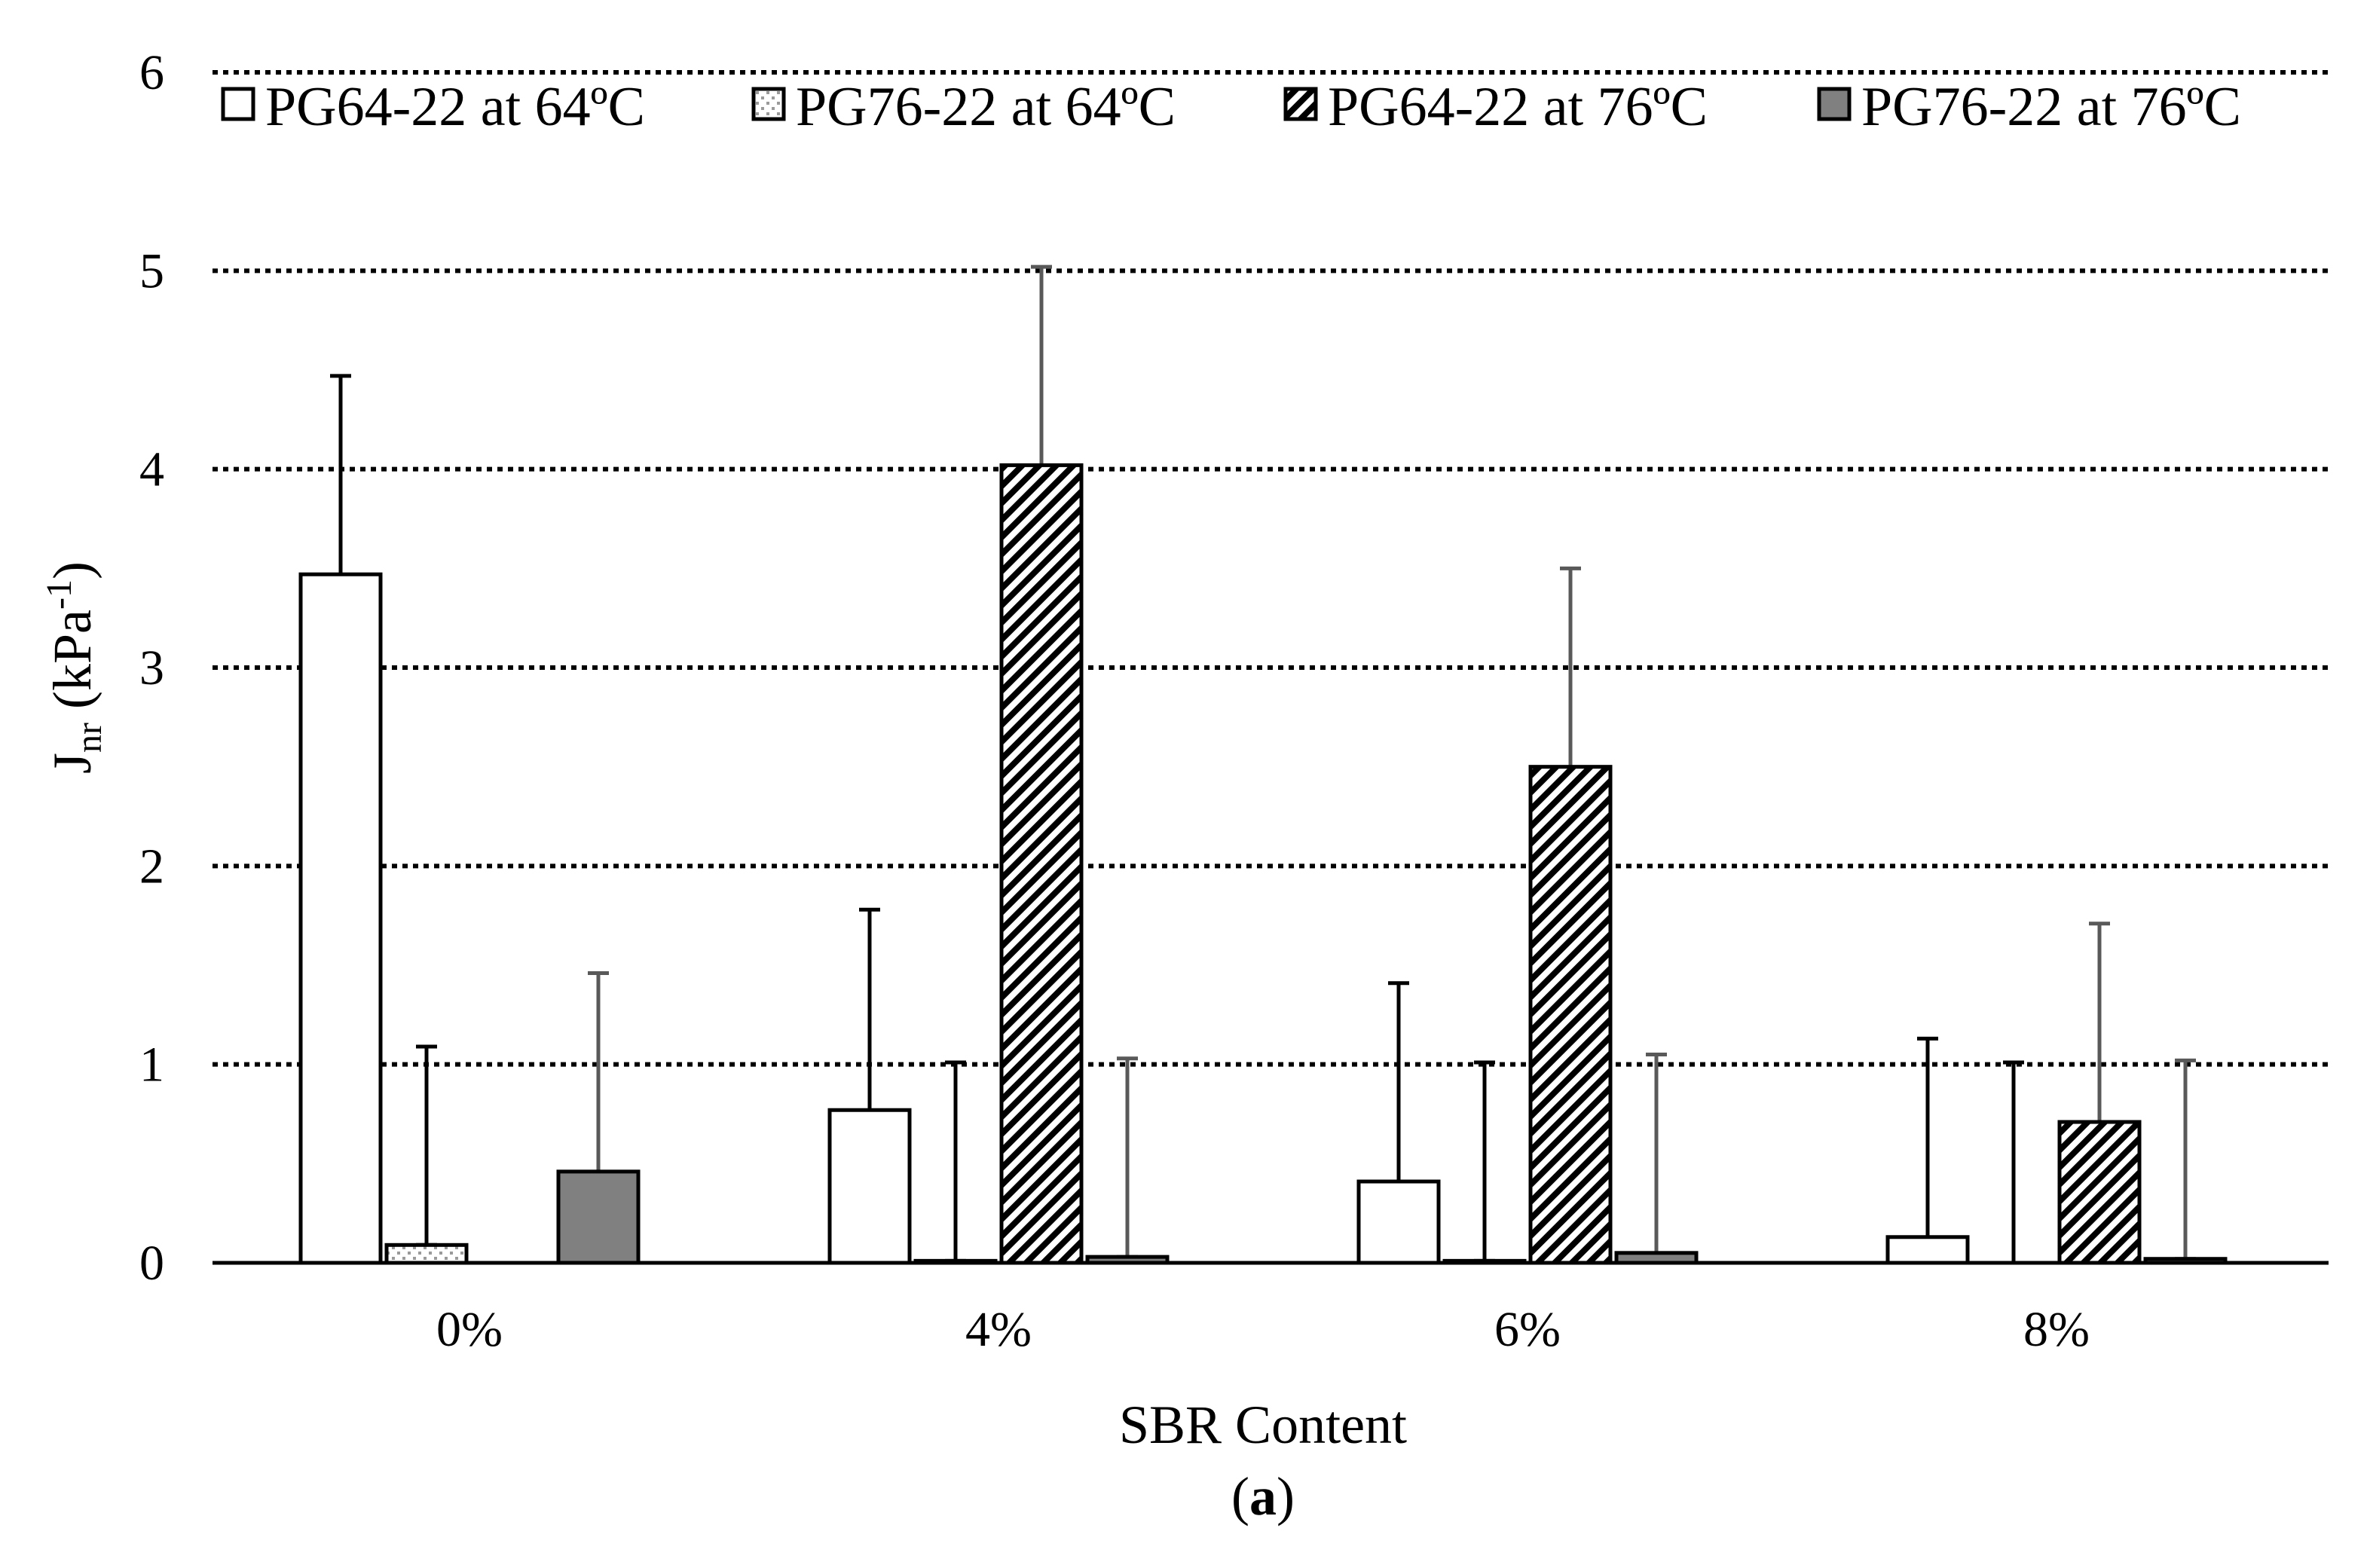 The image size is (2370, 1568). What do you see at coordinates (1398, 1088) in the screenshot?
I see `error-bar-s0-c2` at bounding box center [1398, 1088].